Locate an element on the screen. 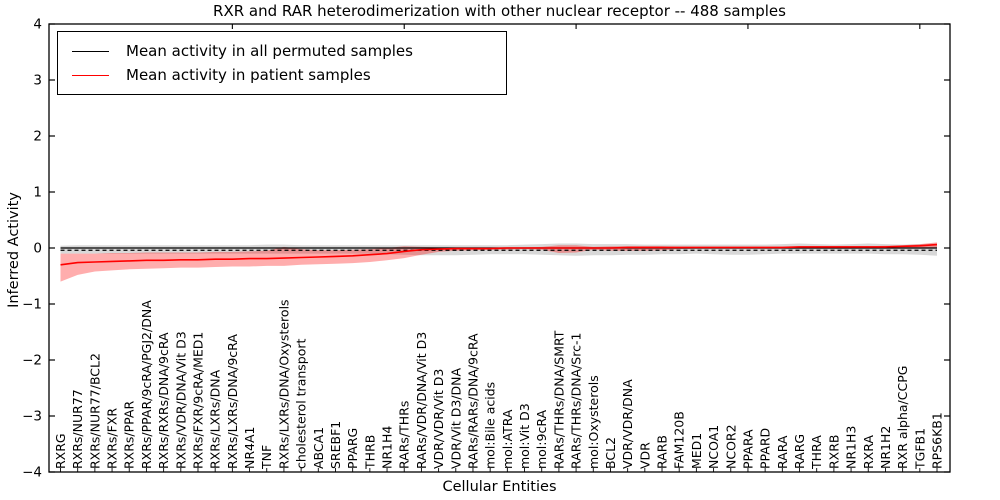 This screenshot has width=1000, height=500. x-category-label: RXRs/NUR77 is located at coordinates (77, 429).